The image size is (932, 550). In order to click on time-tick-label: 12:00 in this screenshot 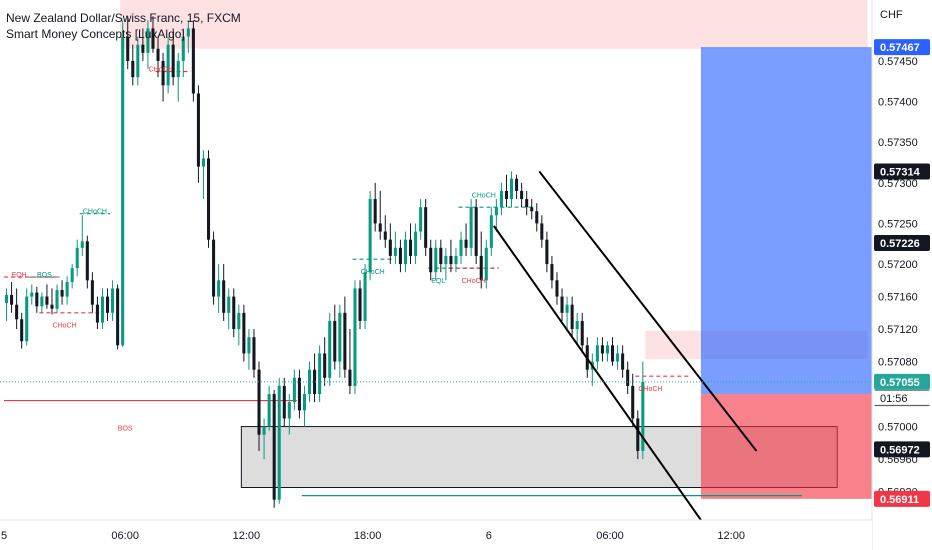, I will do `click(247, 536)`.